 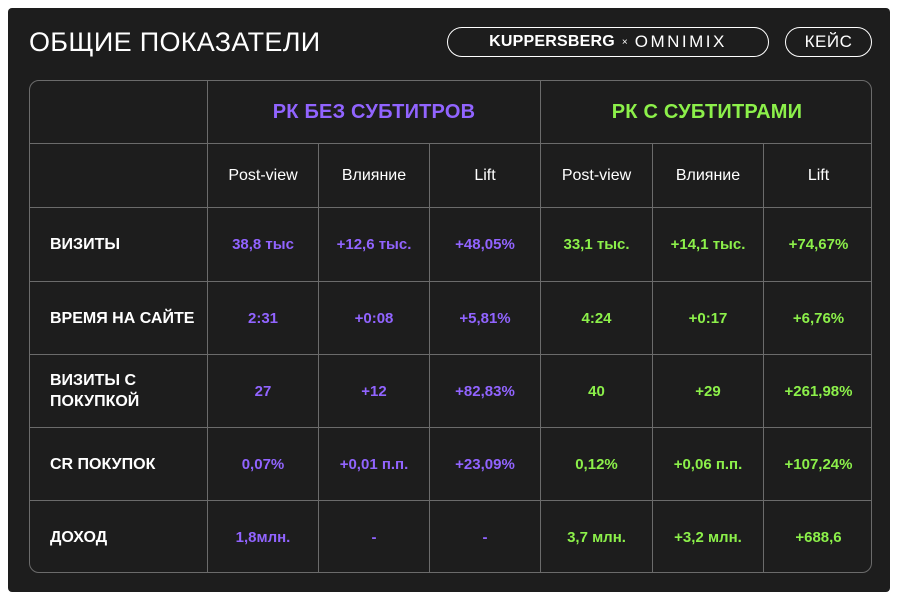 What do you see at coordinates (708, 391) in the screenshot?
I see `table-cell: +29` at bounding box center [708, 391].